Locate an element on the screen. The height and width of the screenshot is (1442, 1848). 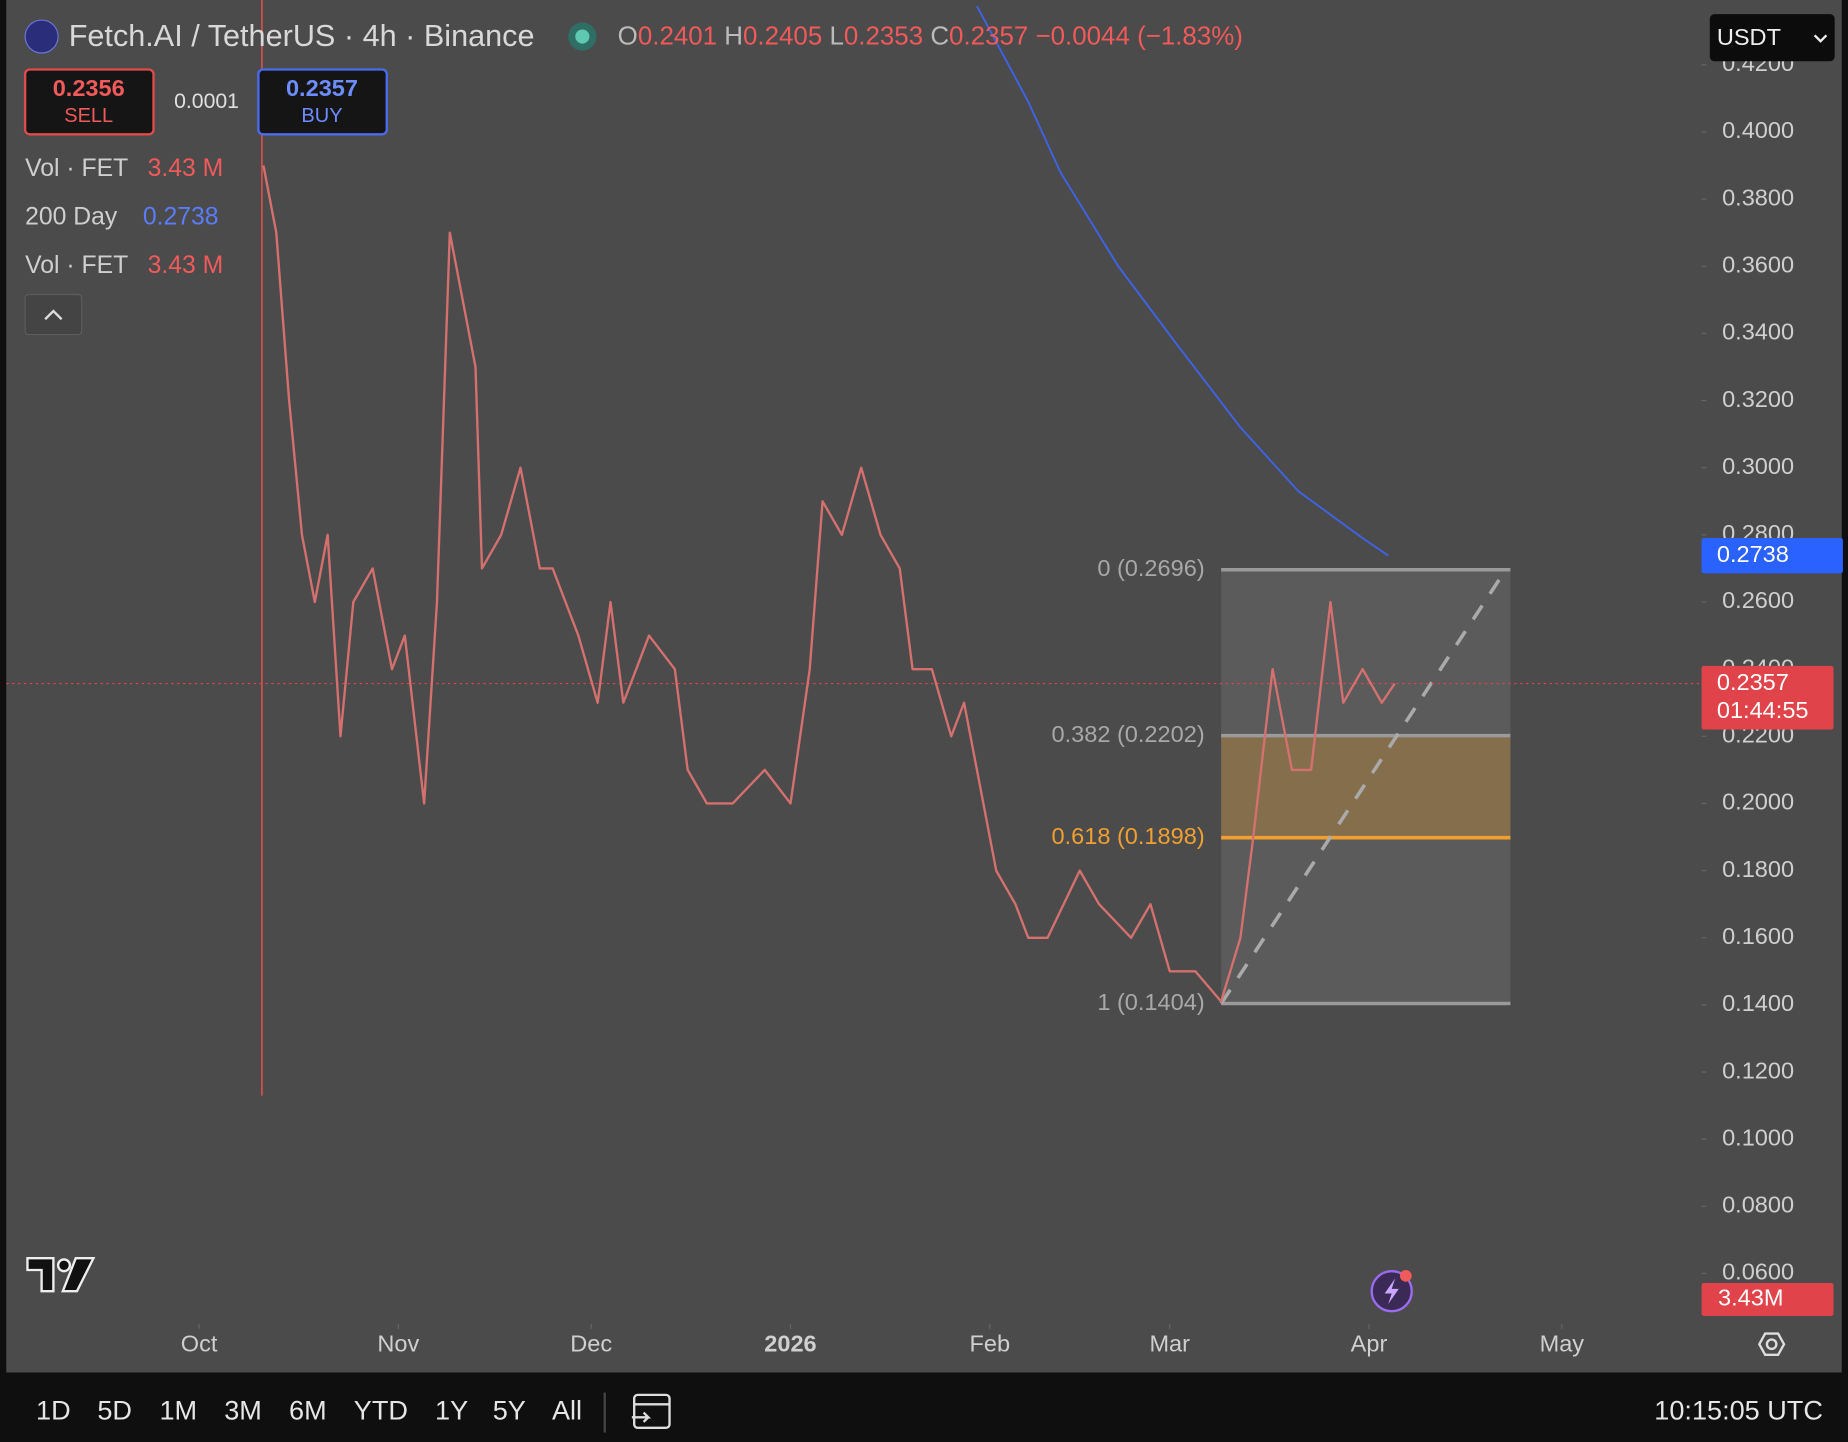
x-tick-label: Feb is located at coordinates (989, 1344).